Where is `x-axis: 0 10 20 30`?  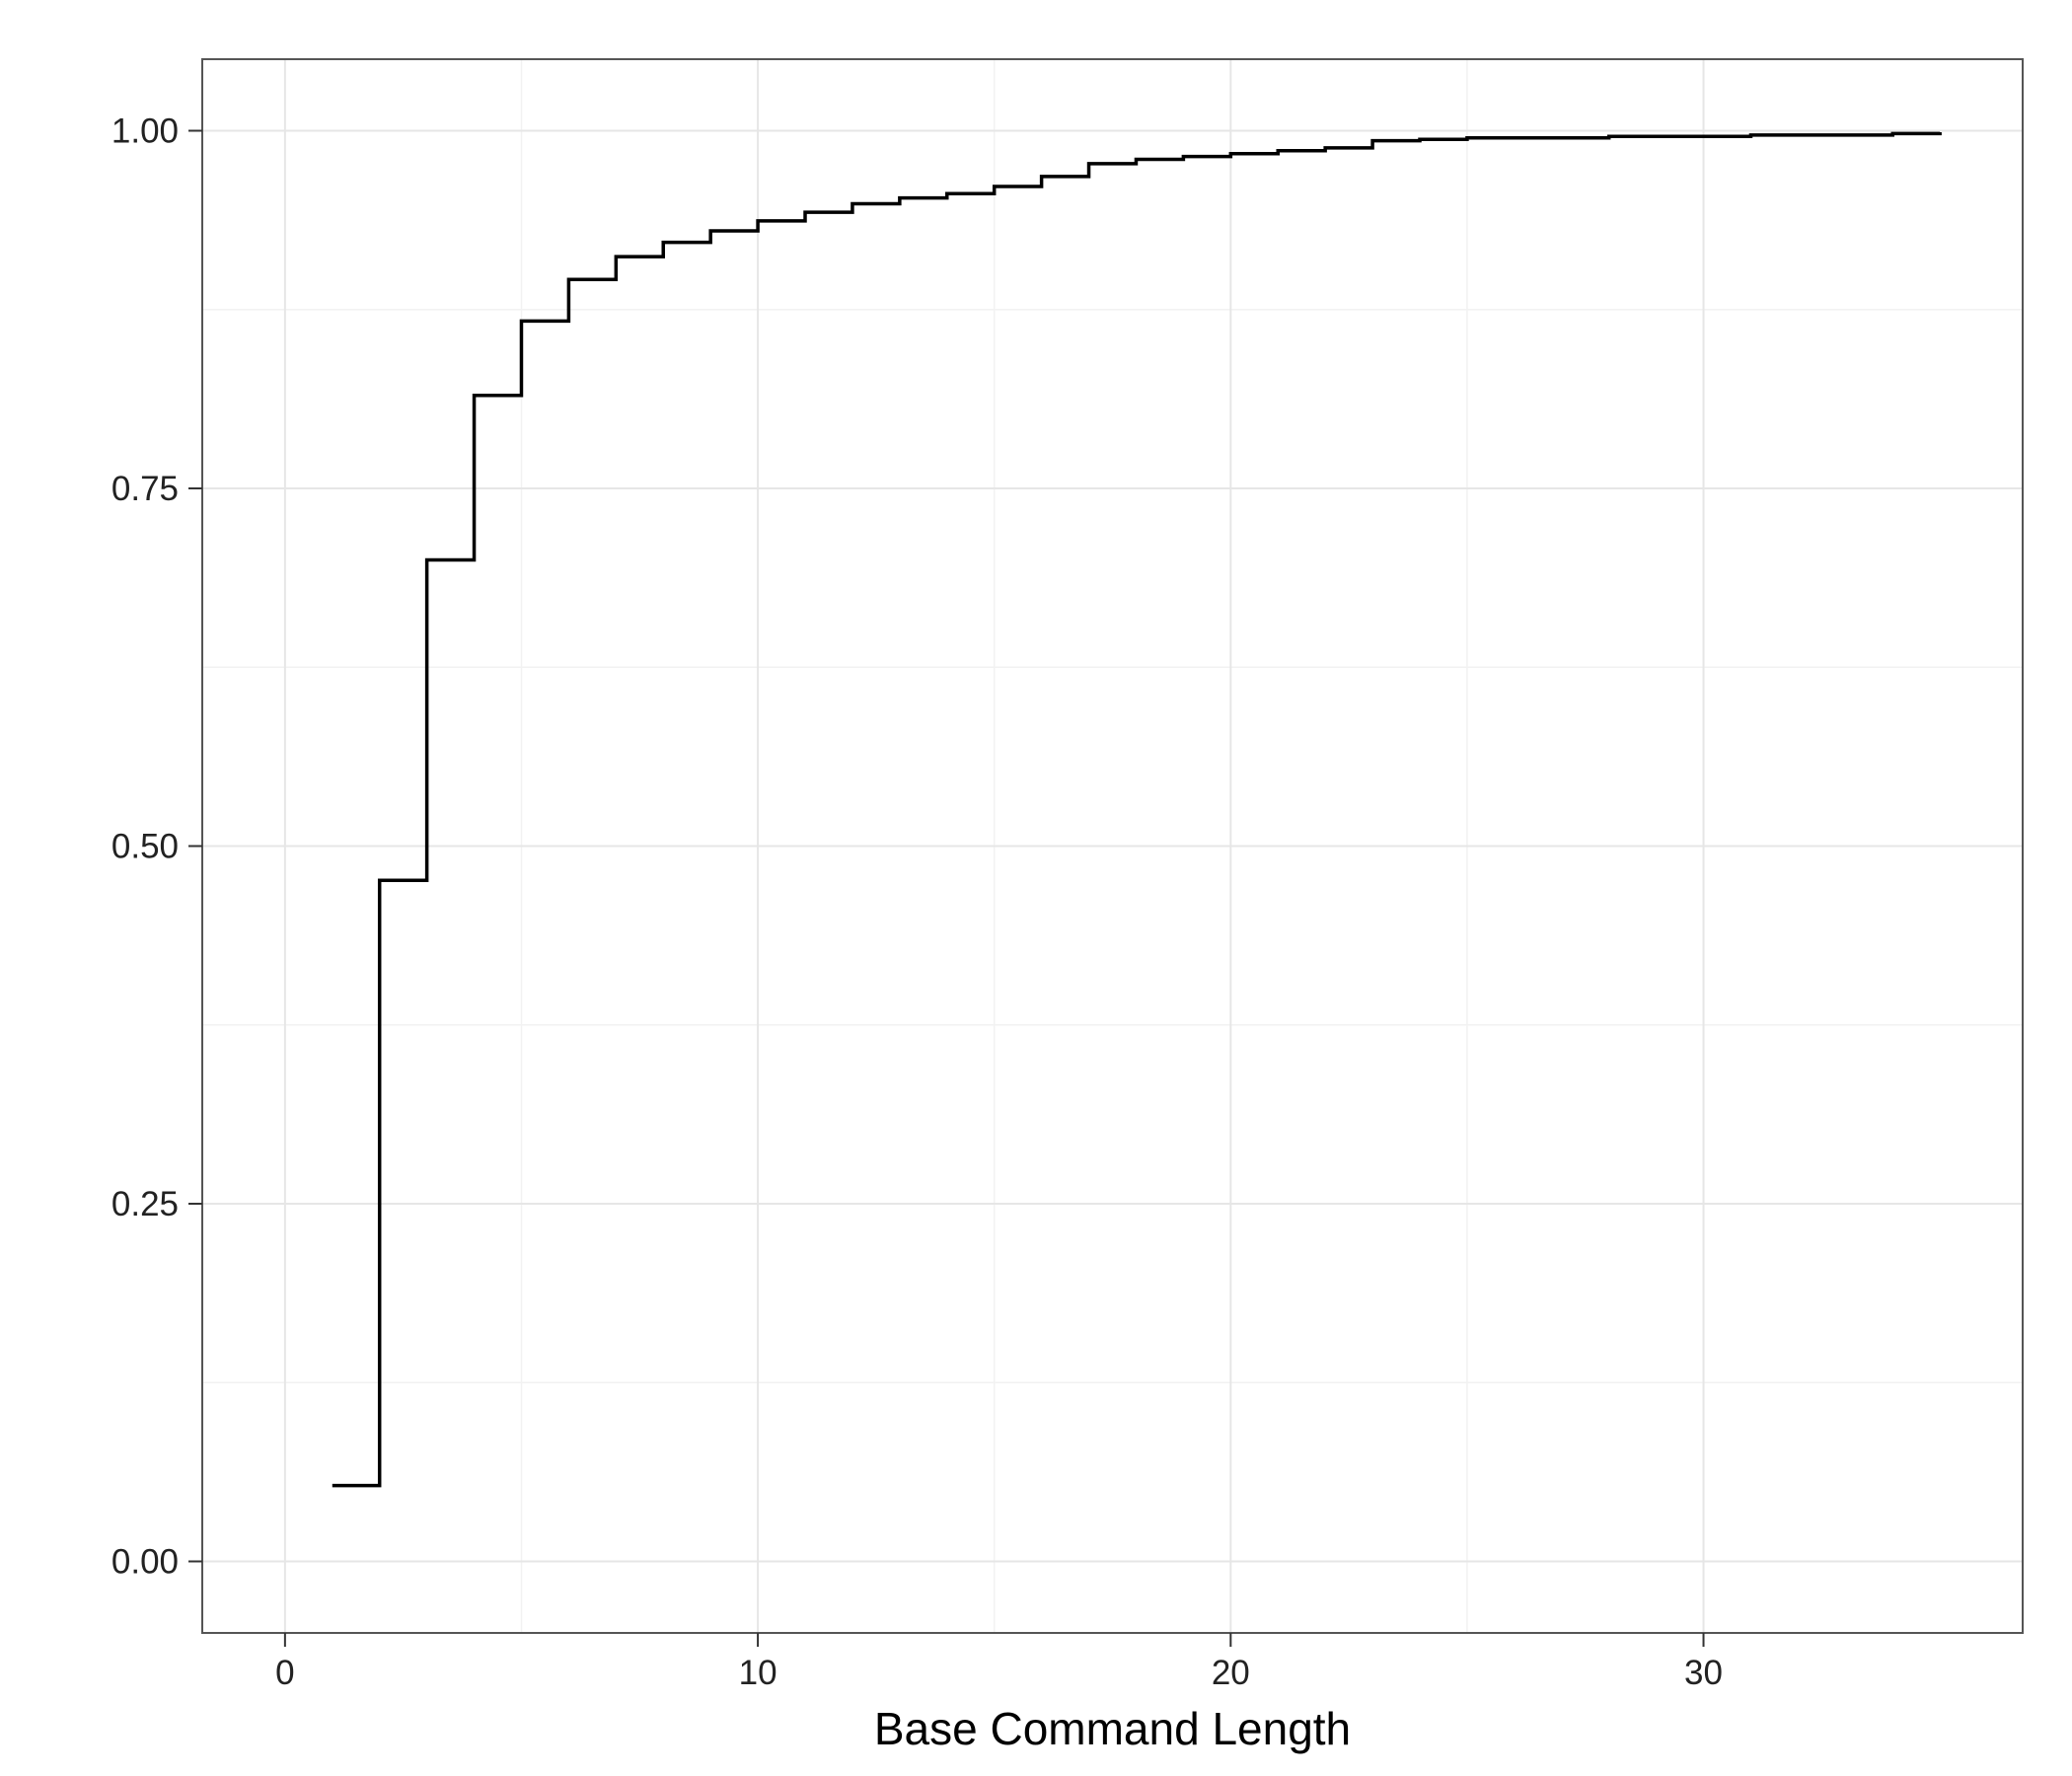
x-axis: 0 10 20 30 is located at coordinates (999, 1662).